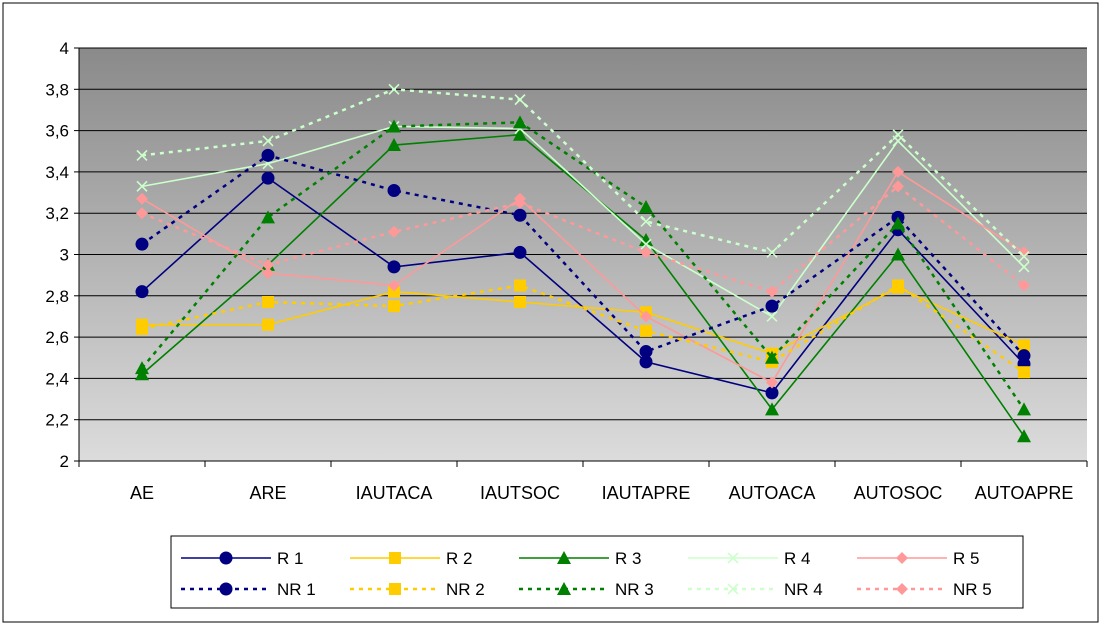  I want to click on legend-item: R 3, so click(580, 558).